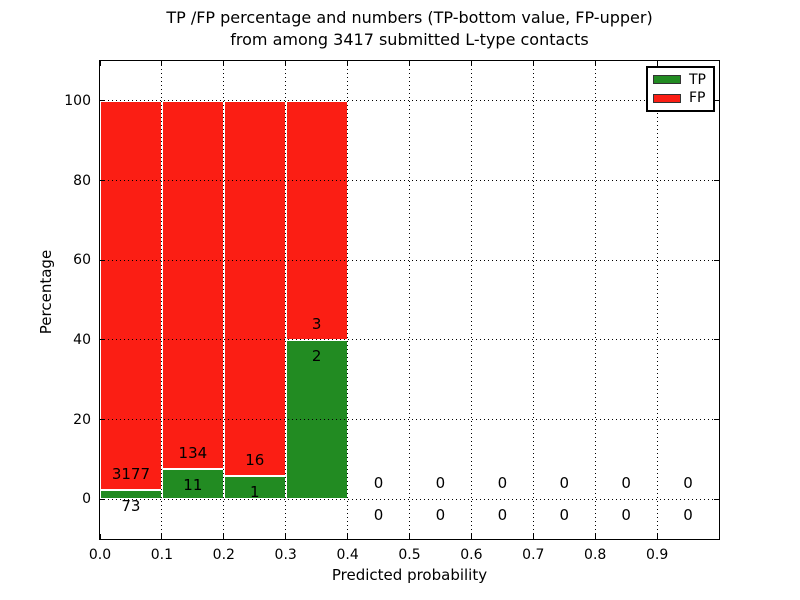  Describe the element at coordinates (254, 491) in the screenshot. I see `tp-count-label-2: 1` at that location.